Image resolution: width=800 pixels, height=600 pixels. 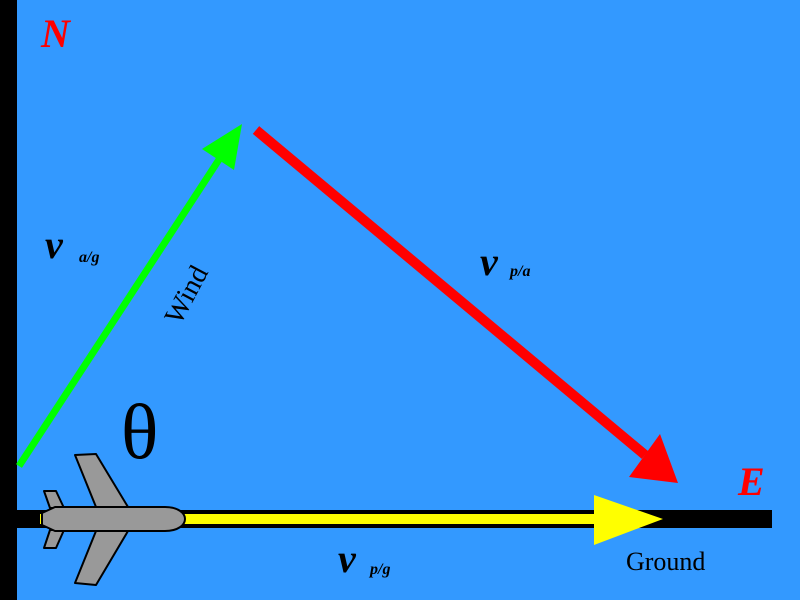 I want to click on wind-vector-shaft, so click(x=119, y=312).